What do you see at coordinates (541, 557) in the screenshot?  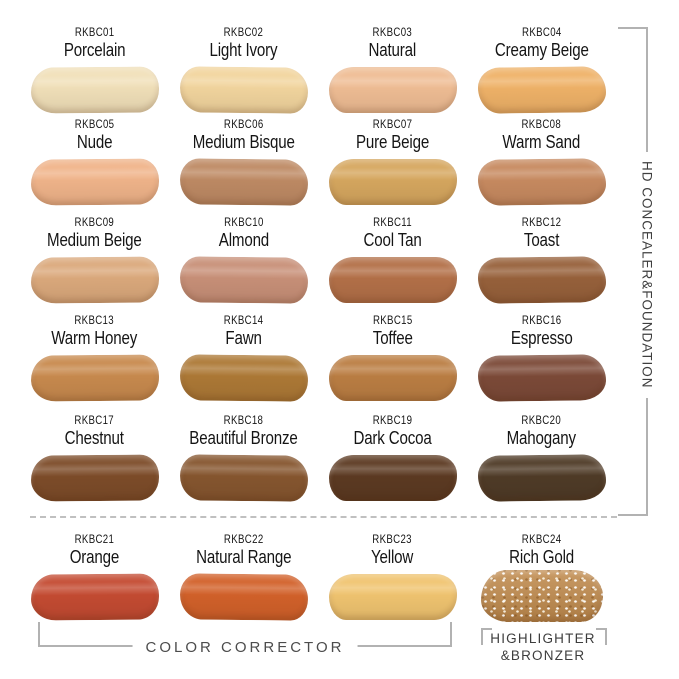 I see `shade-name: Rich Gold` at bounding box center [541, 557].